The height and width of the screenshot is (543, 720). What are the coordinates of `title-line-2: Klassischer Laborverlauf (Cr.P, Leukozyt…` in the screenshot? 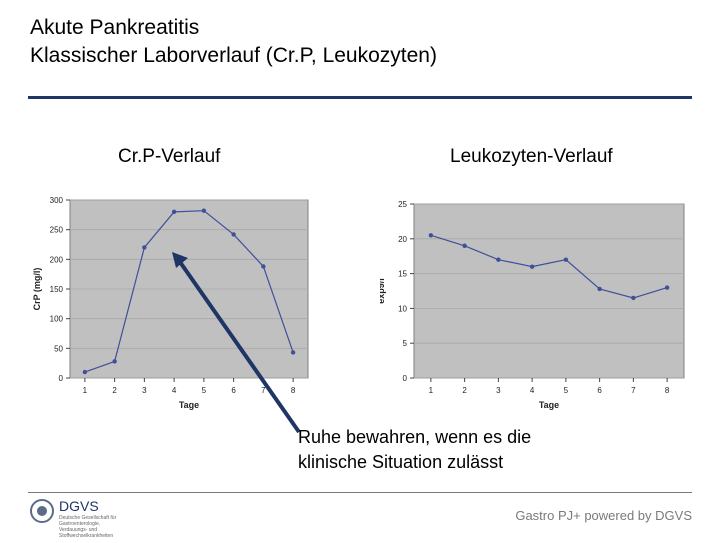 It's located at (233, 55).